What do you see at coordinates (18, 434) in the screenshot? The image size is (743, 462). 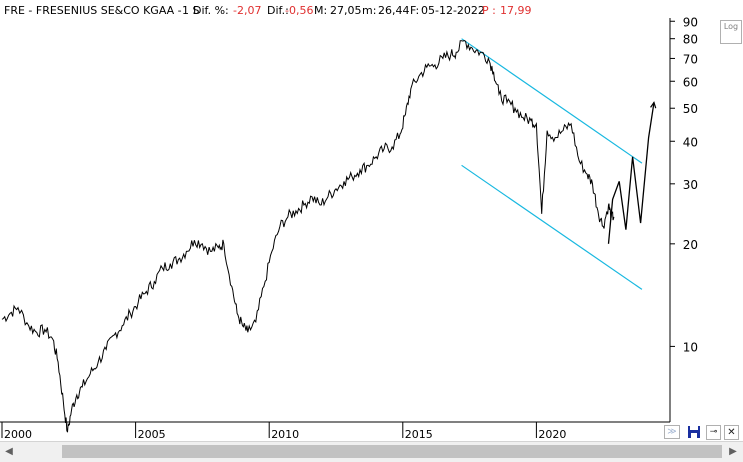 I see `x-tick-label: 2000` at bounding box center [18, 434].